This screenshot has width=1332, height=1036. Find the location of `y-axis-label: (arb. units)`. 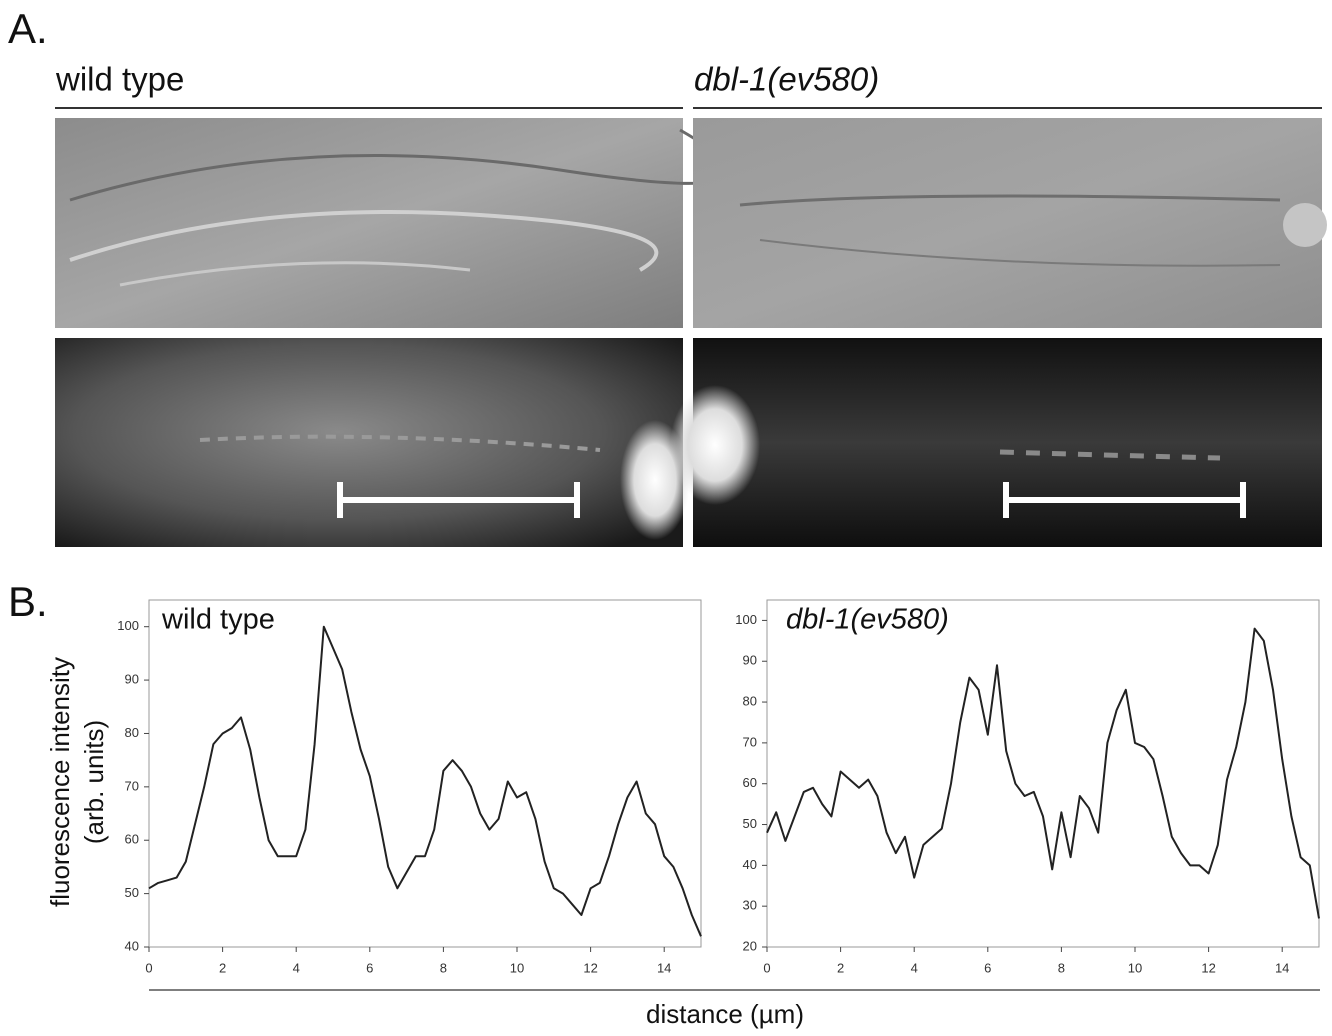

y-axis-label: (arb. units) is located at coordinates (94, 782).